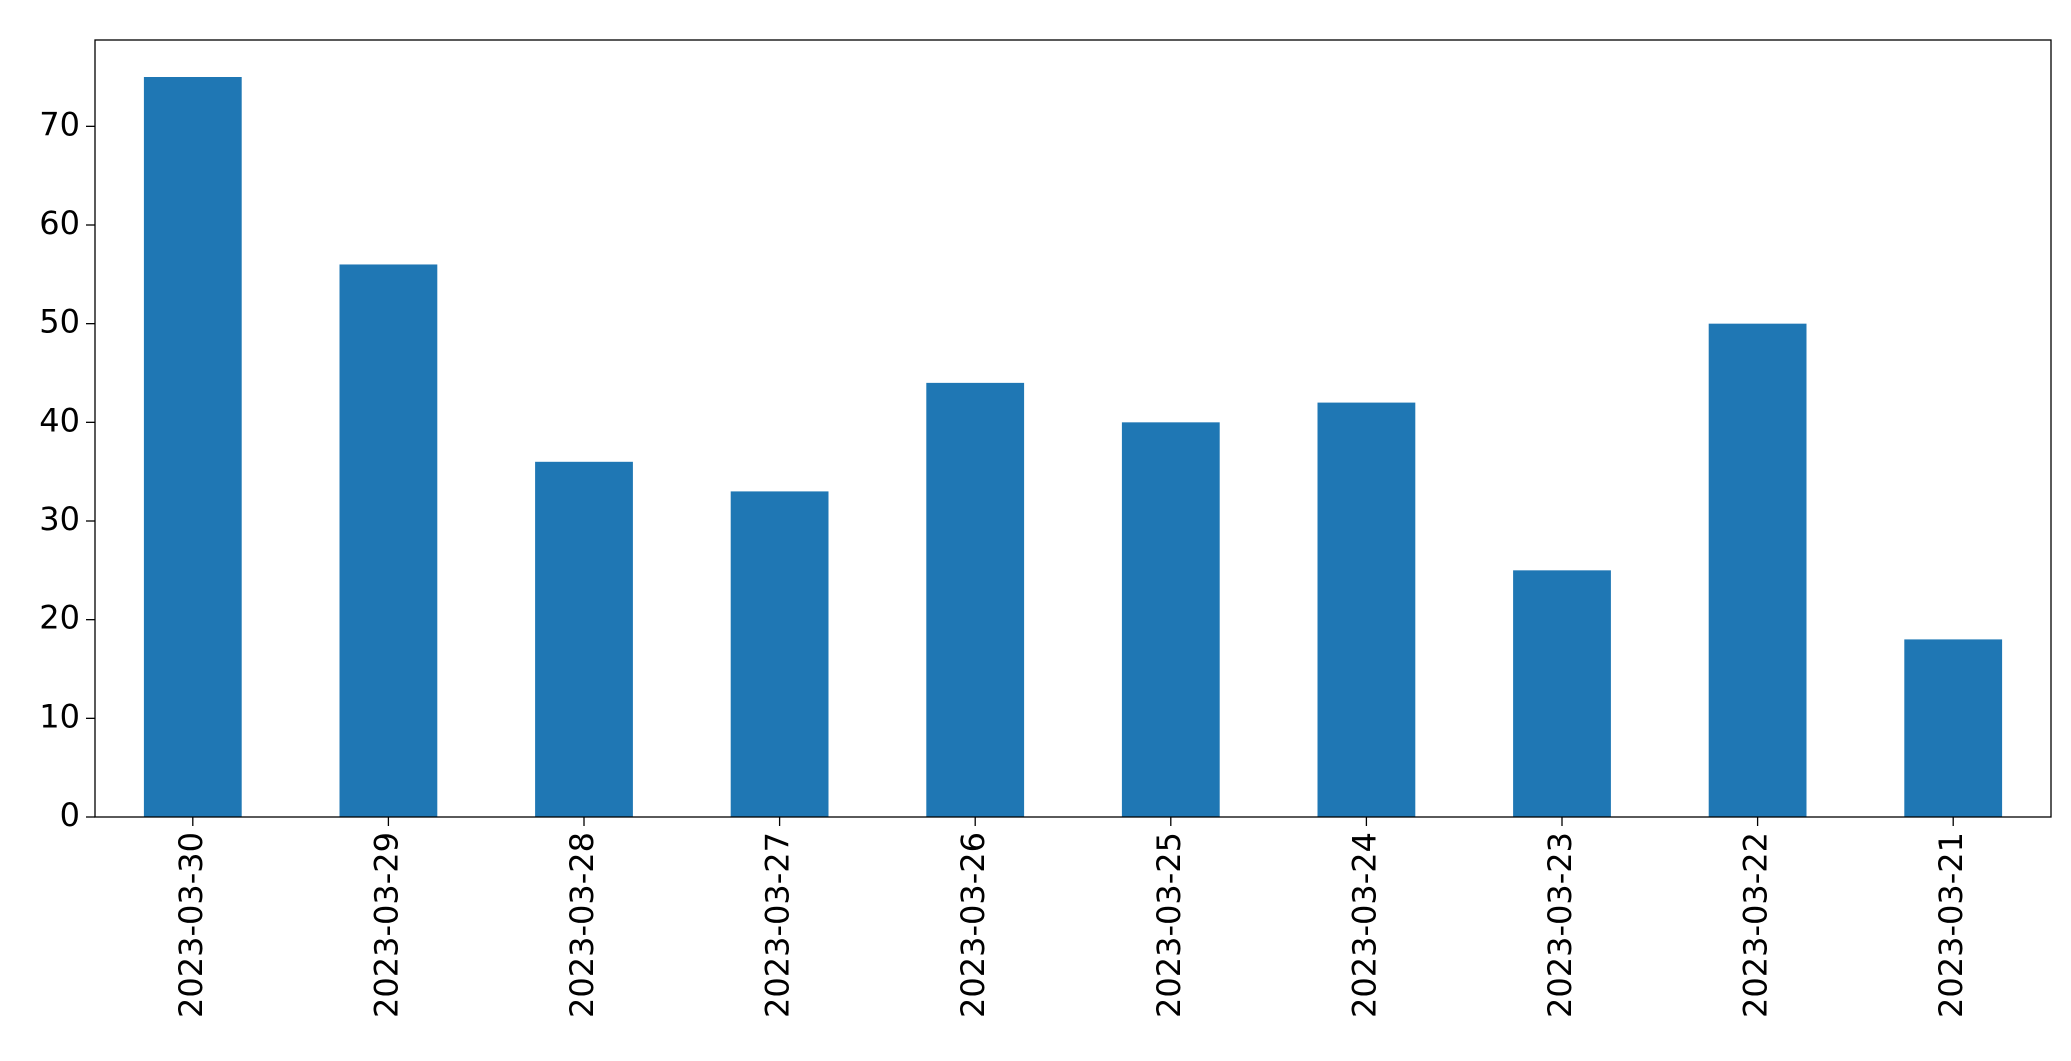 This screenshot has height=1061, width=2071. Describe the element at coordinates (582, 925) in the screenshot. I see `x-tick-label: 2023-03-28` at that location.